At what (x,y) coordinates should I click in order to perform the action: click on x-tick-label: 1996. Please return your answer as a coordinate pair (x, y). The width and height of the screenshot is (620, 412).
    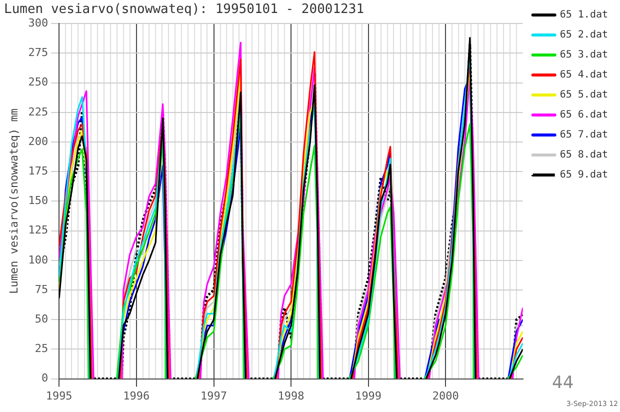
    Looking at the image, I should click on (136, 395).